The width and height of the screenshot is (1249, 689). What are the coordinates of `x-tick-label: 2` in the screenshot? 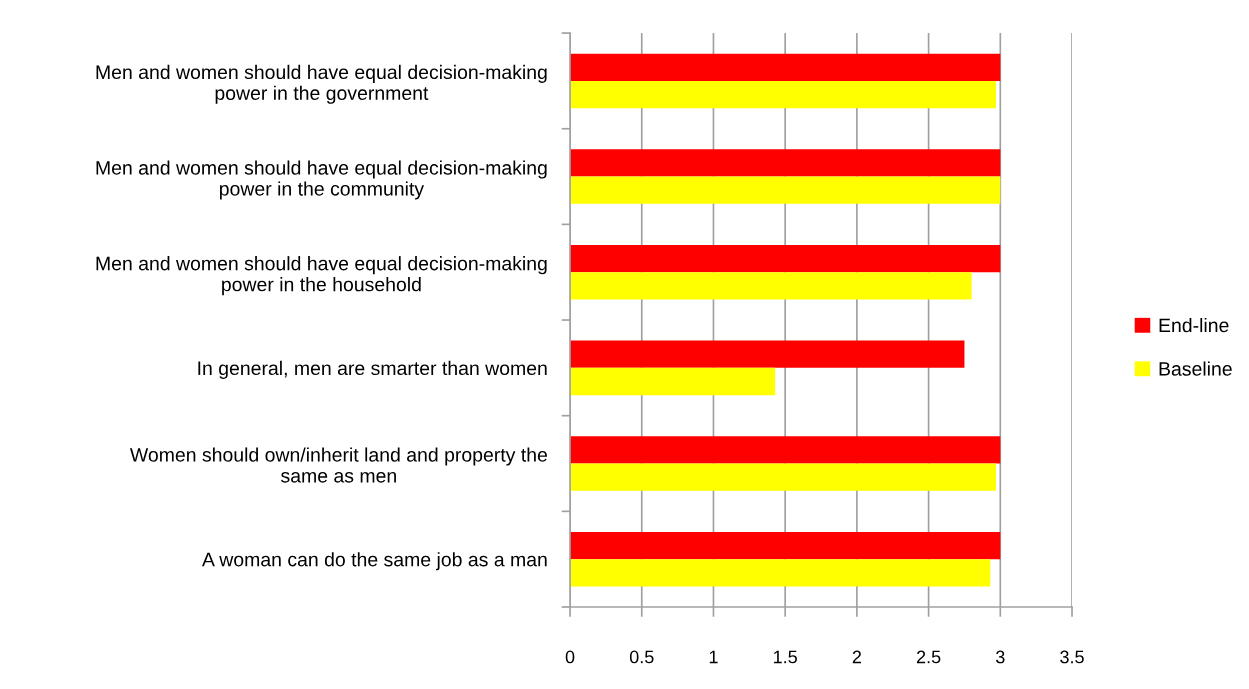 It's located at (856, 657).